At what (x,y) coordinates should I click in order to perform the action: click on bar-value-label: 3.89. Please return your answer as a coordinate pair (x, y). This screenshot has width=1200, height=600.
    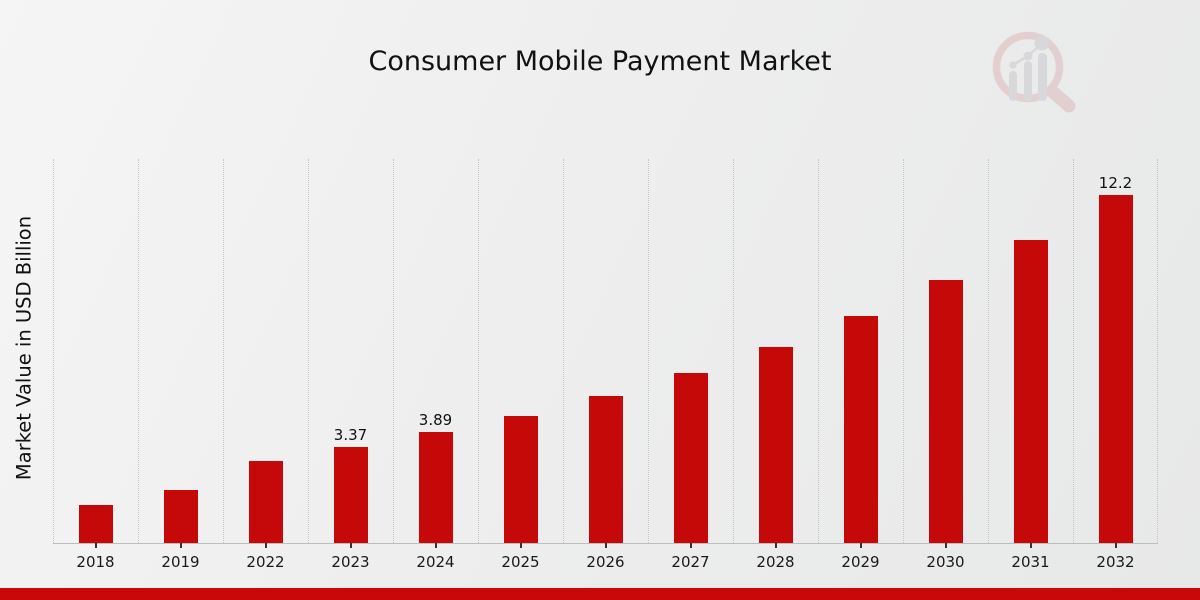
    Looking at the image, I should click on (435, 419).